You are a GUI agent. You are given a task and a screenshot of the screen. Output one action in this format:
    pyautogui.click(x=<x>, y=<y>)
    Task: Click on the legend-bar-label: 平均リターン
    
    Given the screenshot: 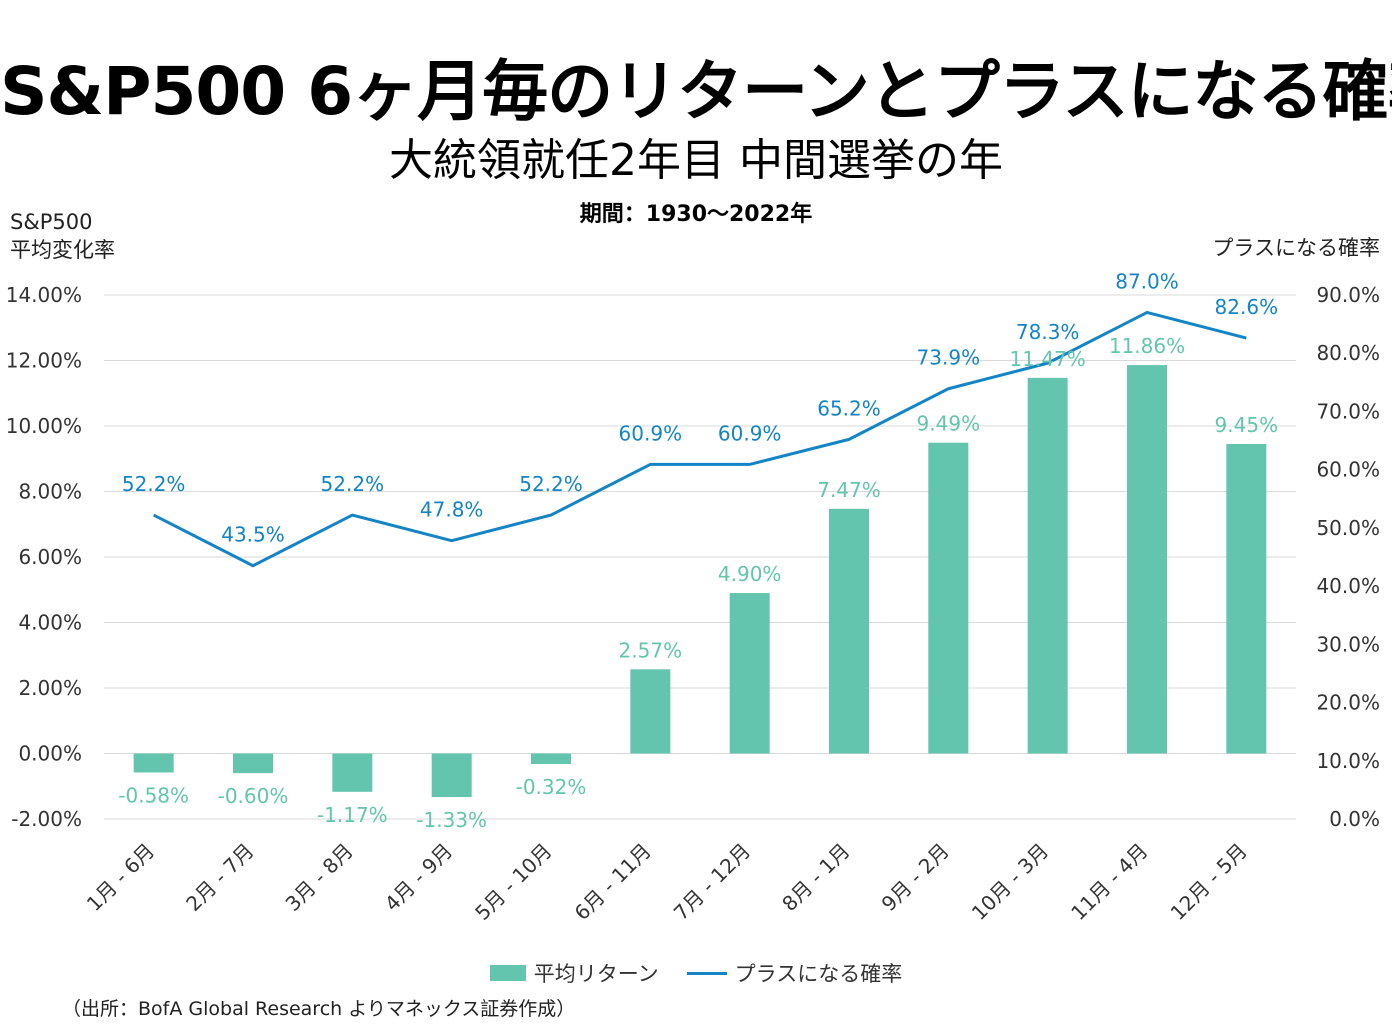 What is the action you would take?
    pyautogui.click(x=596, y=974)
    